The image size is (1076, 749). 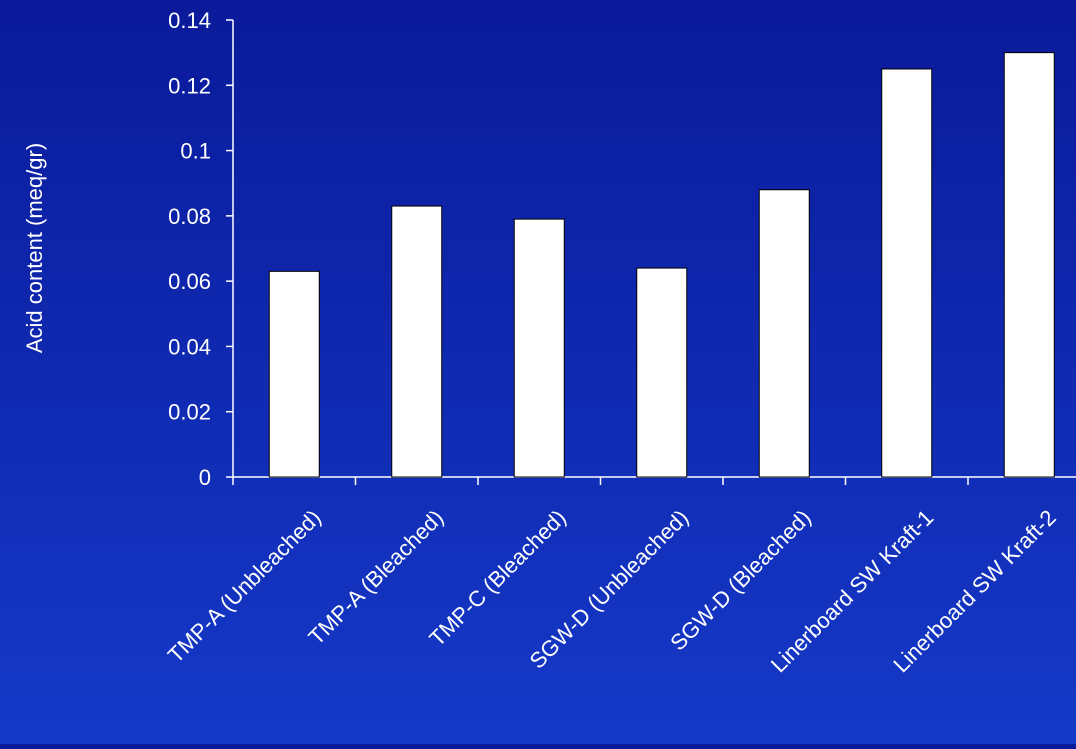 What do you see at coordinates (244, 586) in the screenshot?
I see `x-tick-label: TMP-A (Unbleached)` at bounding box center [244, 586].